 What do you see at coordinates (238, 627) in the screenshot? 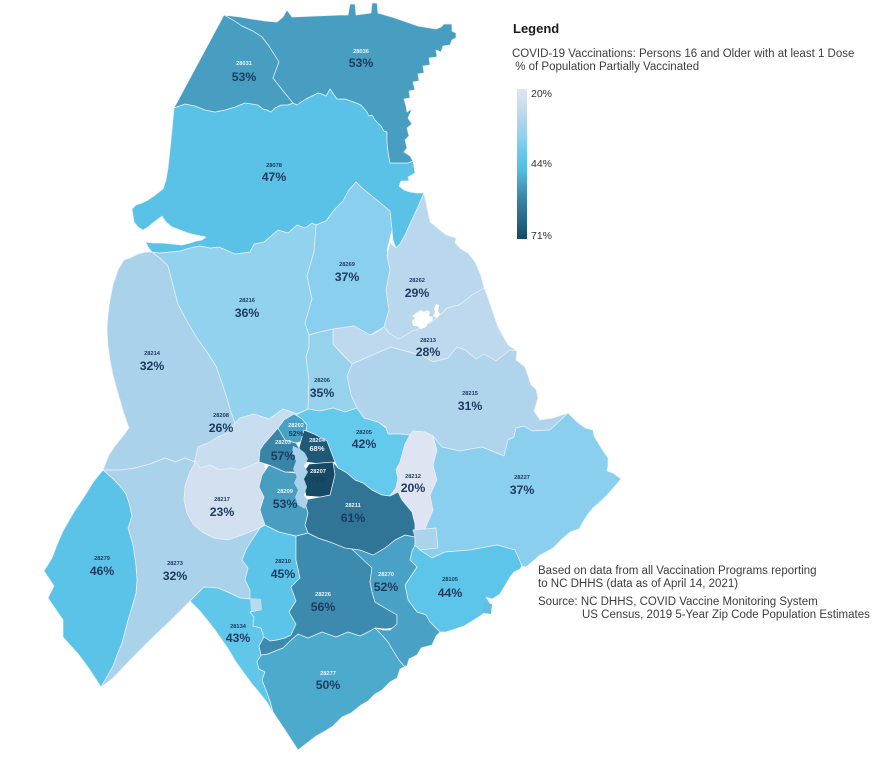
I see `svg-text: 28134` at bounding box center [238, 627].